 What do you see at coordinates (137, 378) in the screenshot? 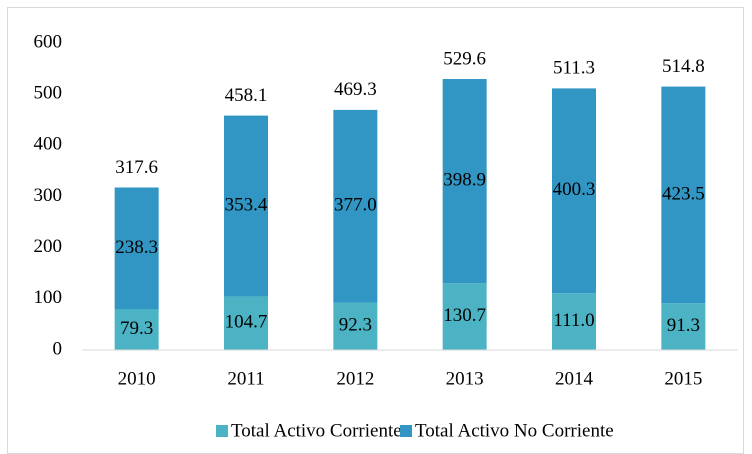
I see `x-tick-label: 2010` at bounding box center [137, 378].